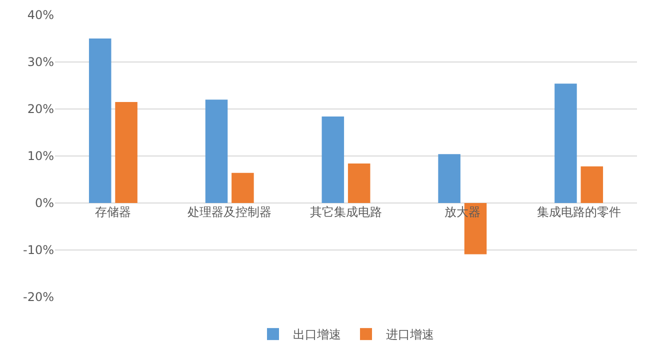 The height and width of the screenshot is (361, 657). Describe the element at coordinates (44, 203) in the screenshot. I see `y-tick-label: 0%` at that location.